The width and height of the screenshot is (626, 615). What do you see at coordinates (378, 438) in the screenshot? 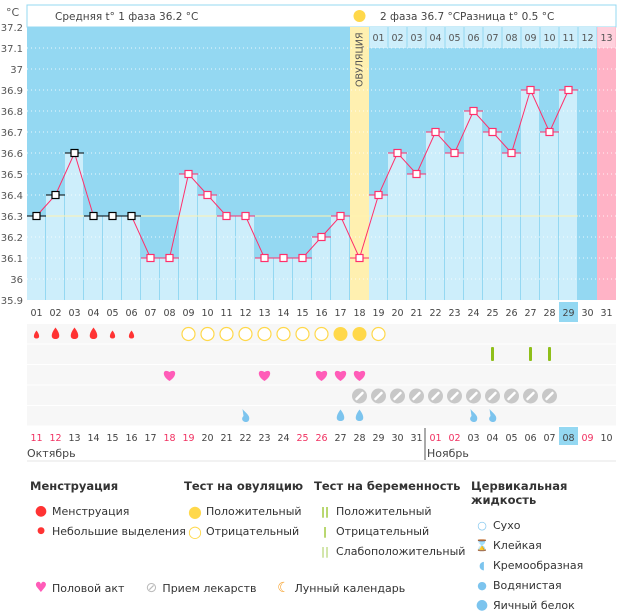
I see `calendar-date: 29` at bounding box center [378, 438].